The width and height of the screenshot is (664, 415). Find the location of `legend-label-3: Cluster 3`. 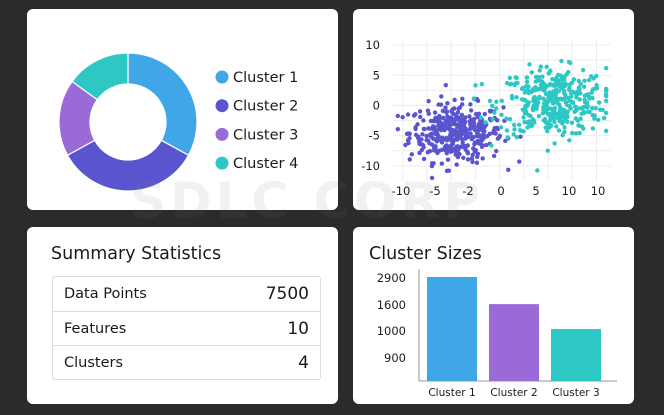

legend-label-3: Cluster 3 is located at coordinates (265, 135).